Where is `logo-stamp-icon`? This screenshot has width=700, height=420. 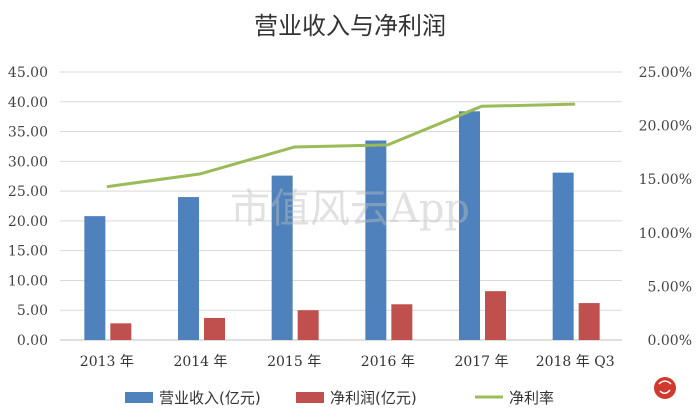
logo-stamp-icon is located at coordinates (665, 388).